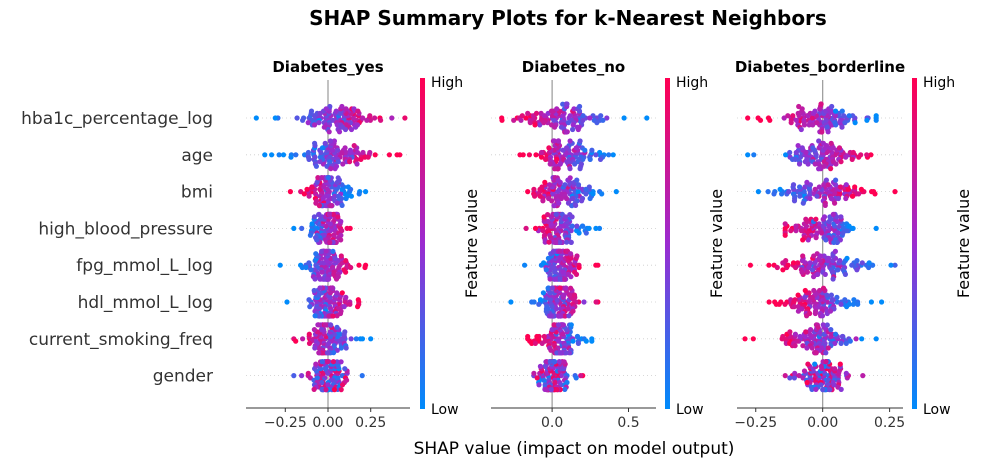  I want to click on x-tick-label: 0.25, so click(889, 423).